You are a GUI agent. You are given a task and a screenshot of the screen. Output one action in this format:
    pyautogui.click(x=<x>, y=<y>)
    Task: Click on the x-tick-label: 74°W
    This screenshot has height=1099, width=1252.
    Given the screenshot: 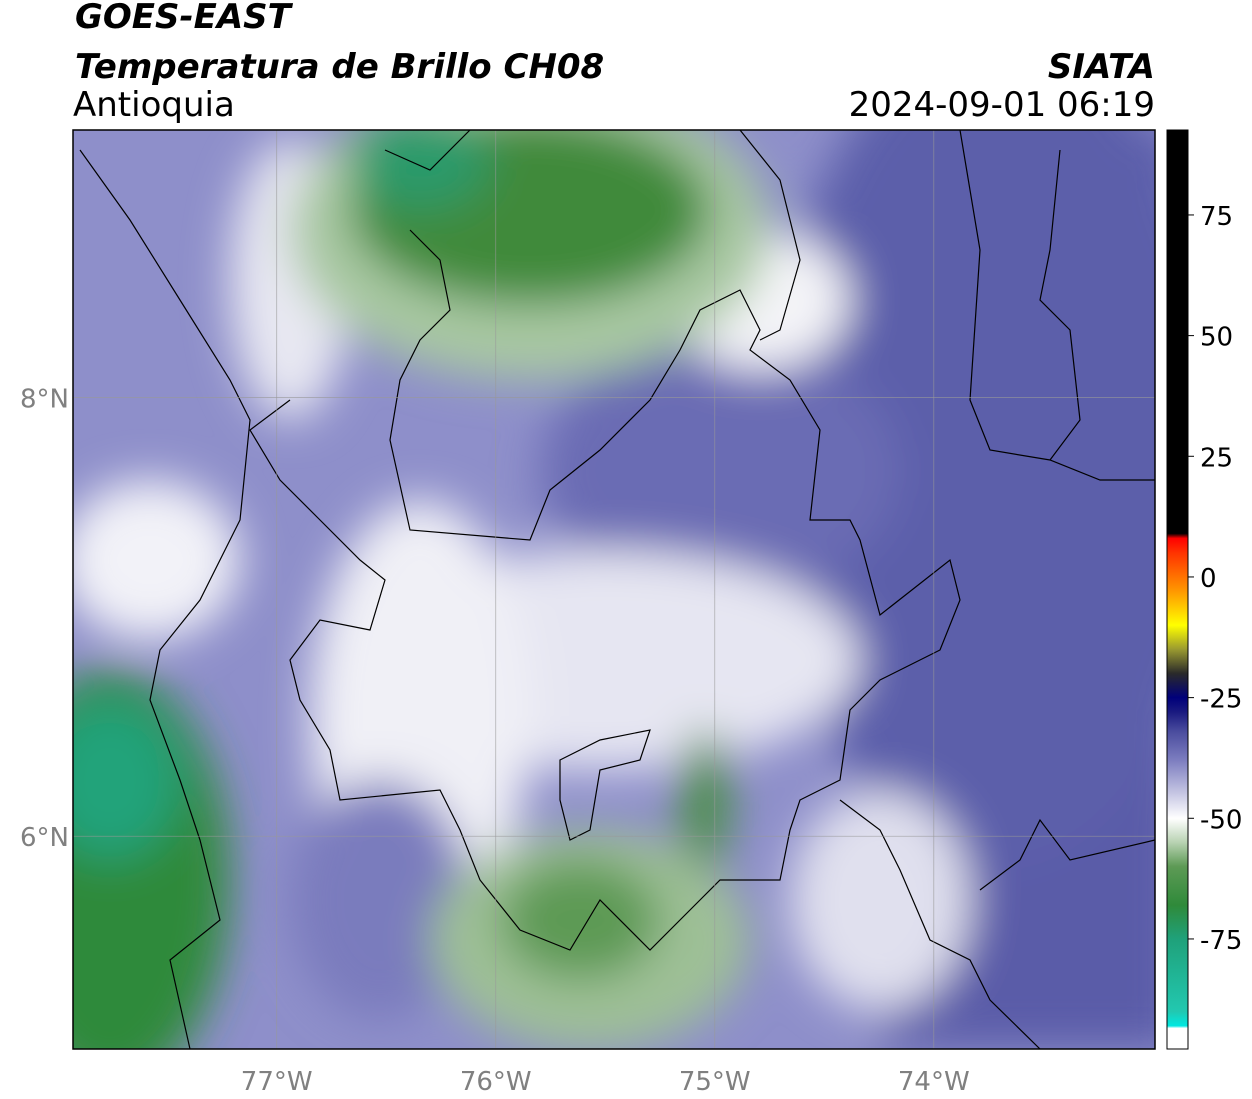 What is the action you would take?
    pyautogui.click(x=934, y=1082)
    